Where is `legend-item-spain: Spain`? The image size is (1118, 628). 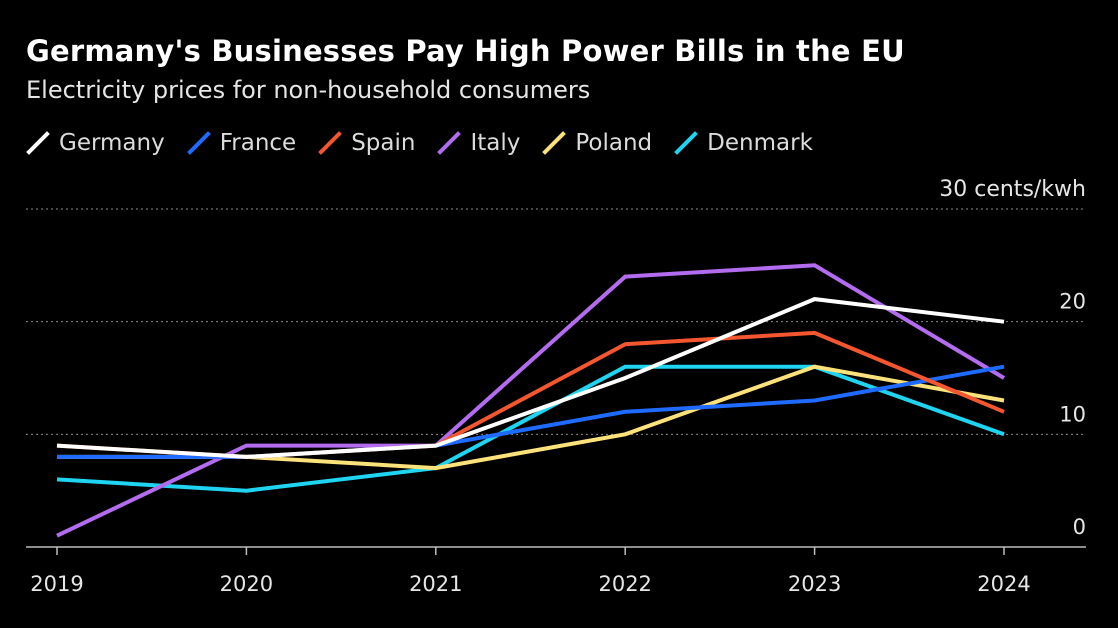 legend-item-spain: Spain is located at coordinates (366, 143).